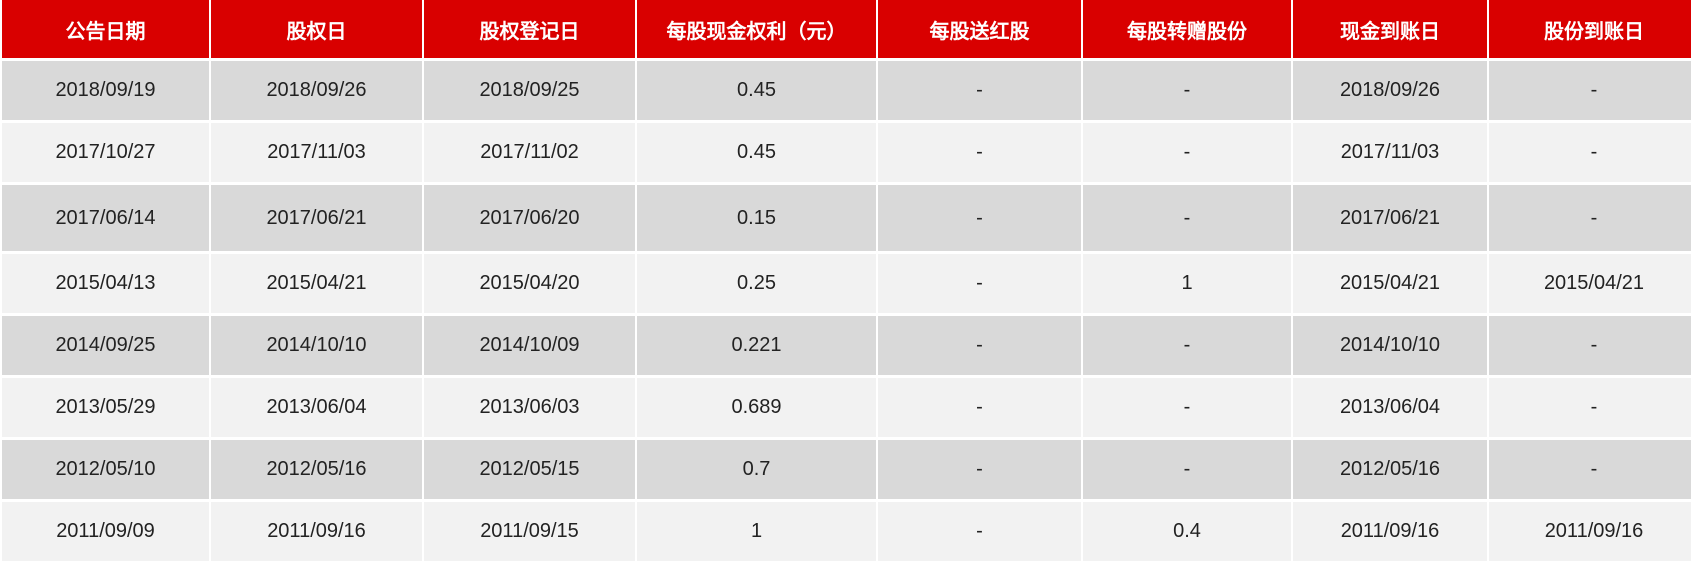 The image size is (1691, 561). I want to click on column-header: 每股现金权利（元）, so click(756, 29).